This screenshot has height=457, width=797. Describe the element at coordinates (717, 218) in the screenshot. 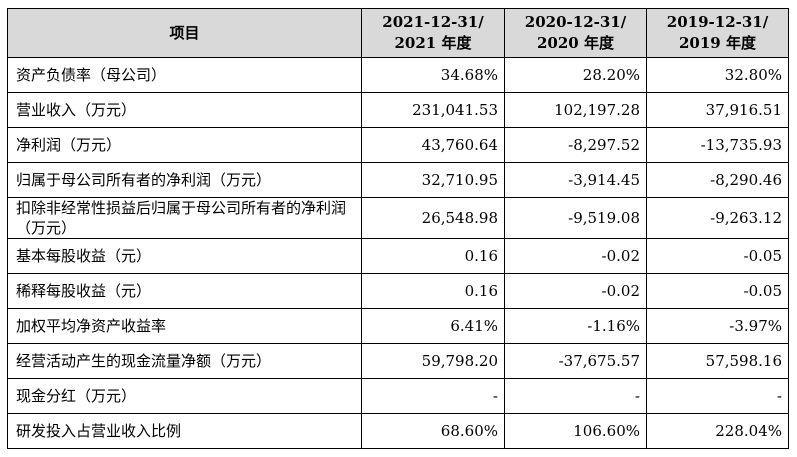

I see `value-2019: -9,263.12` at that location.